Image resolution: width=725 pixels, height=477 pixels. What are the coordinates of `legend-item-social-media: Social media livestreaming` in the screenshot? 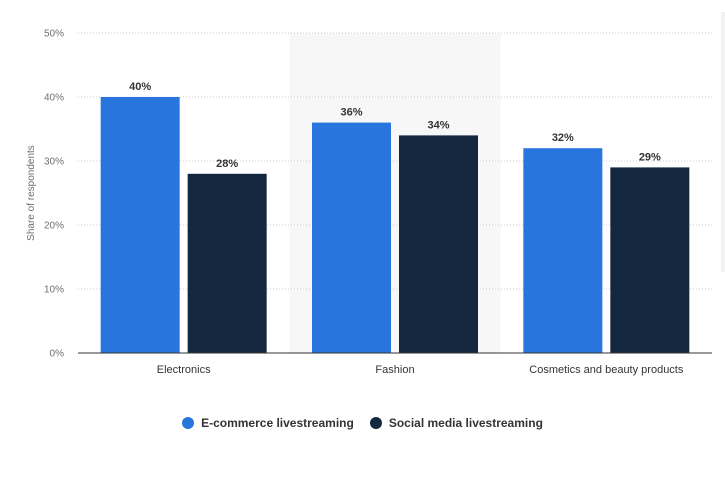 It's located at (456, 423).